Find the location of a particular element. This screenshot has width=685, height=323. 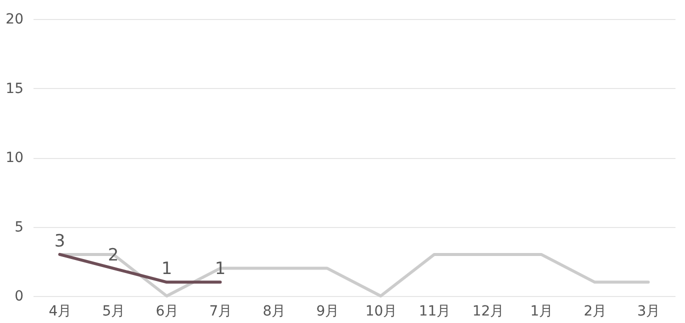

data-label: 3 is located at coordinates (60, 241).